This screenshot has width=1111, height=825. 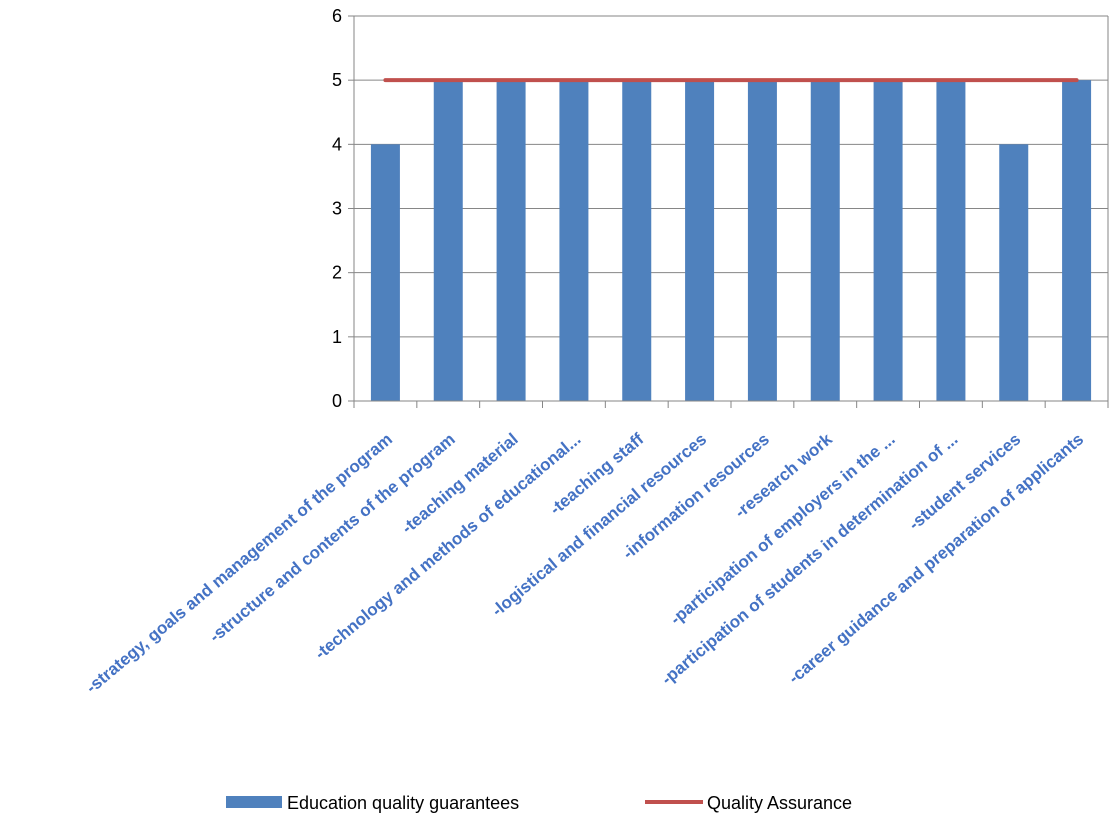 I want to click on x-tick-label: -student services, so click(x=964, y=482).